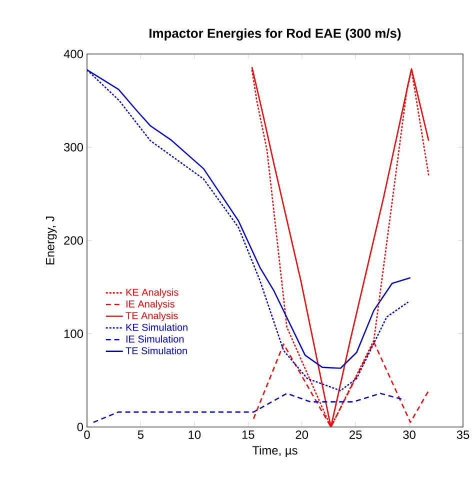 The image size is (476, 482). What do you see at coordinates (463, 434) in the screenshot?
I see `x-tick-label: 35` at bounding box center [463, 434].